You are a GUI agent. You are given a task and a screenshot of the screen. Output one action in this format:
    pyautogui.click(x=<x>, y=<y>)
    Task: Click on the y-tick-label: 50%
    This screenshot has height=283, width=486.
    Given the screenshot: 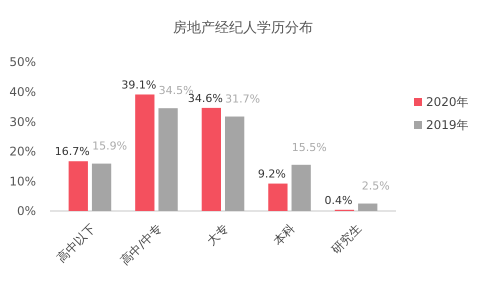 What is the action you would take?
    pyautogui.click(x=22, y=62)
    